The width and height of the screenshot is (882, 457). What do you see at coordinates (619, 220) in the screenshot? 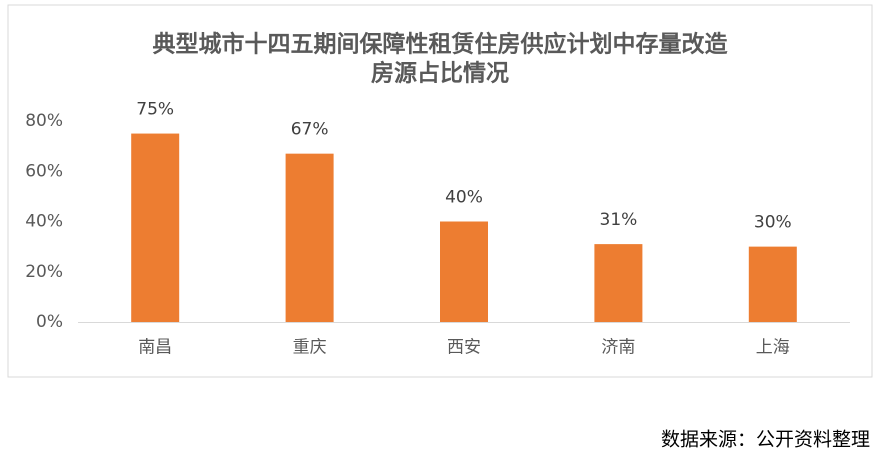
I see `value-label: 31%` at bounding box center [619, 220].